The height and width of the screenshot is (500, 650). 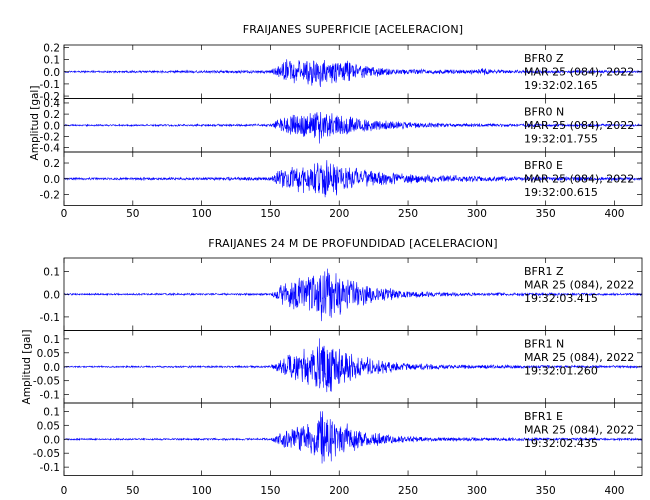 I want to click on trace-annotation: 19:32:03.415, so click(x=561, y=298).